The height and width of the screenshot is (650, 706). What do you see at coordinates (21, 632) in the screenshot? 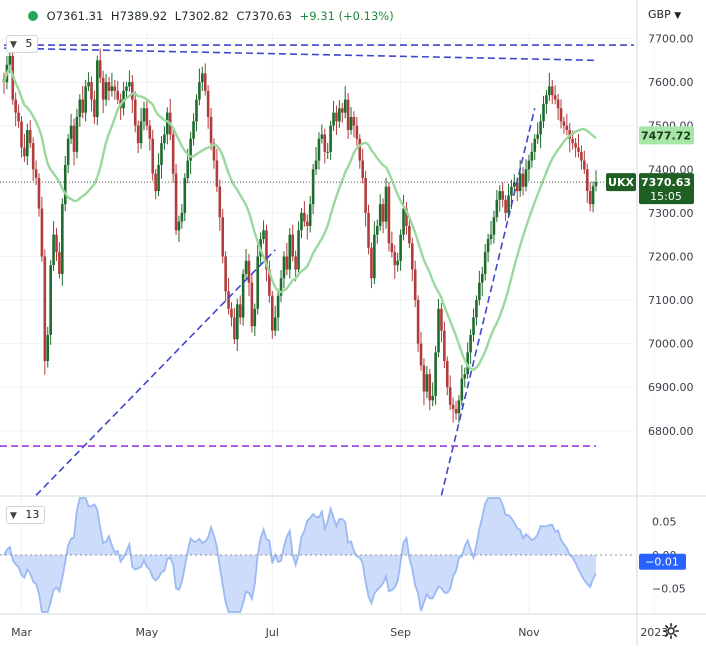
I see `x-tick-label: Mar` at bounding box center [21, 632].